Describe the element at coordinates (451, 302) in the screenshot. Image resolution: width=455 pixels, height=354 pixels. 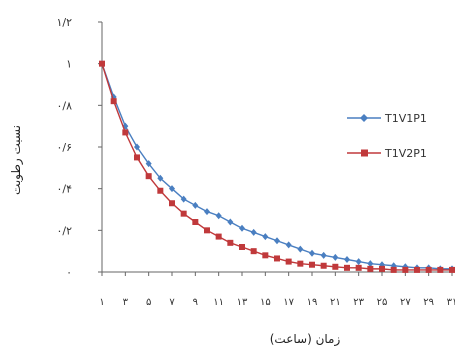
I see `x-tick-label: ۳۱` at that location.